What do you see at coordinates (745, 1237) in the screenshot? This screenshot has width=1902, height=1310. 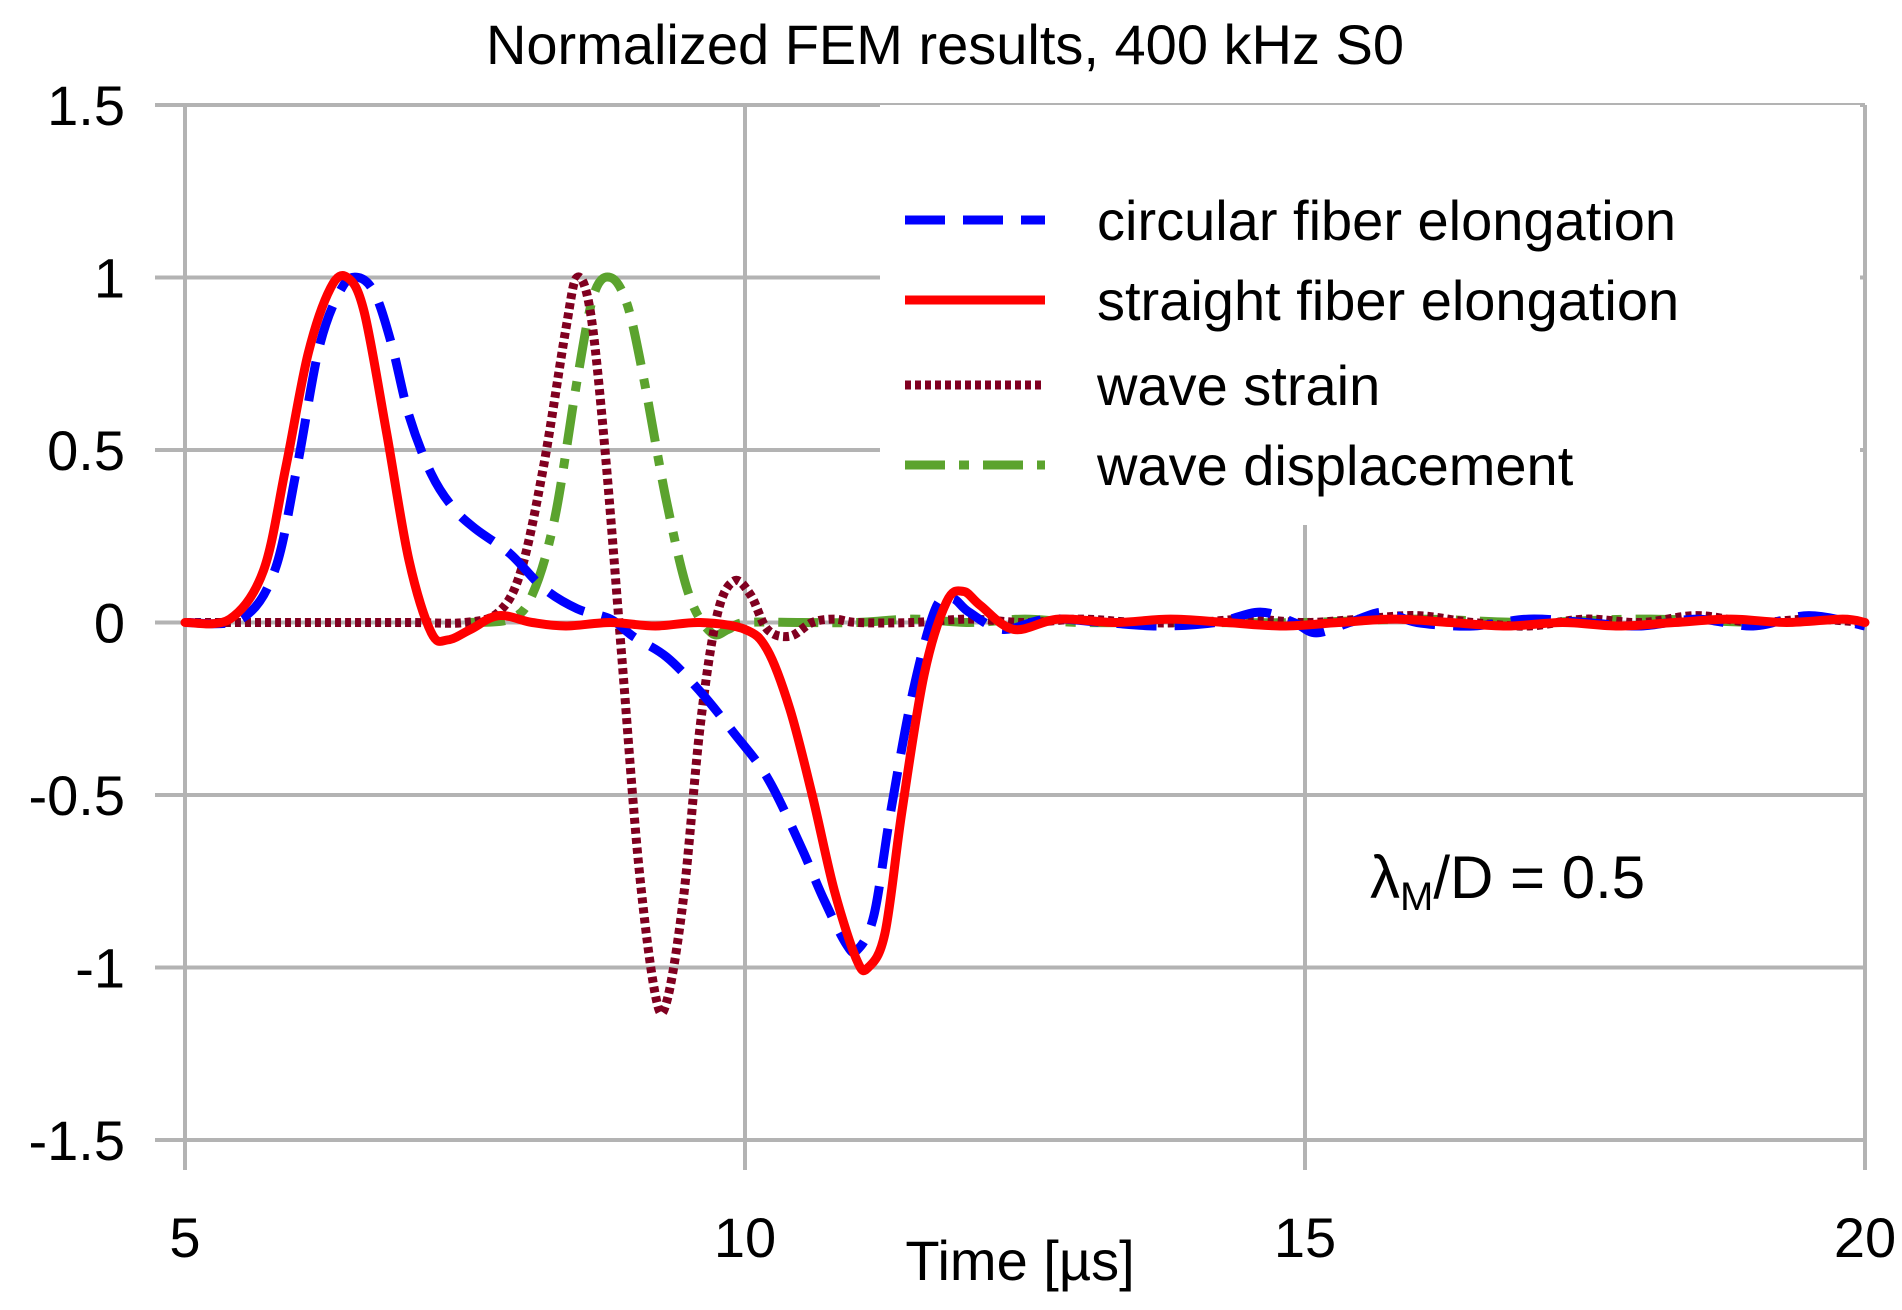 I see `x-tick-label: 10` at bounding box center [745, 1237].